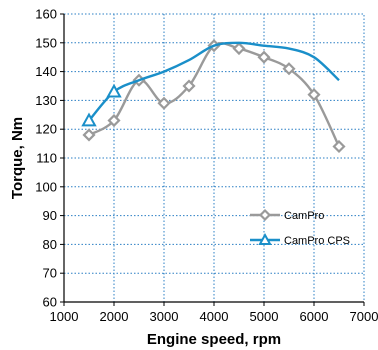 The height and width of the screenshot is (350, 378). I want to click on x-tick-label: 2000, so click(114, 316).